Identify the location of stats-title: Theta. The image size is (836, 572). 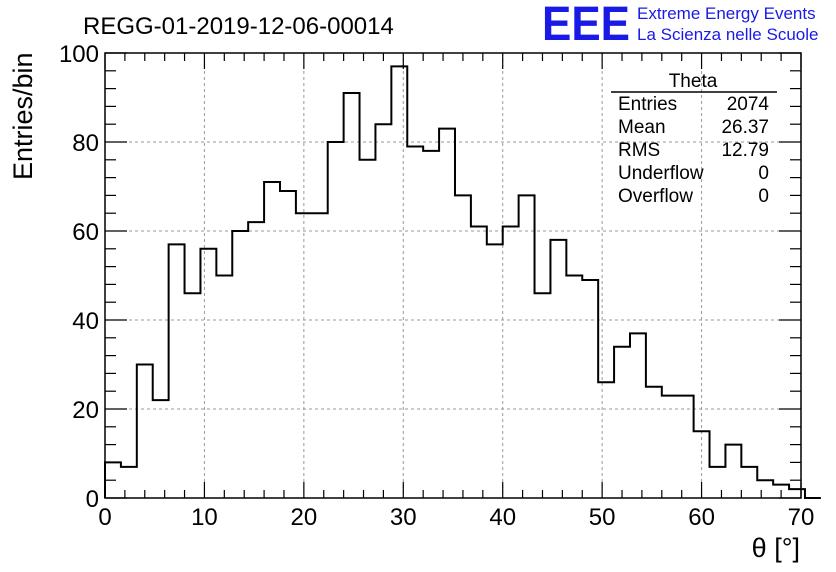
(693, 81).